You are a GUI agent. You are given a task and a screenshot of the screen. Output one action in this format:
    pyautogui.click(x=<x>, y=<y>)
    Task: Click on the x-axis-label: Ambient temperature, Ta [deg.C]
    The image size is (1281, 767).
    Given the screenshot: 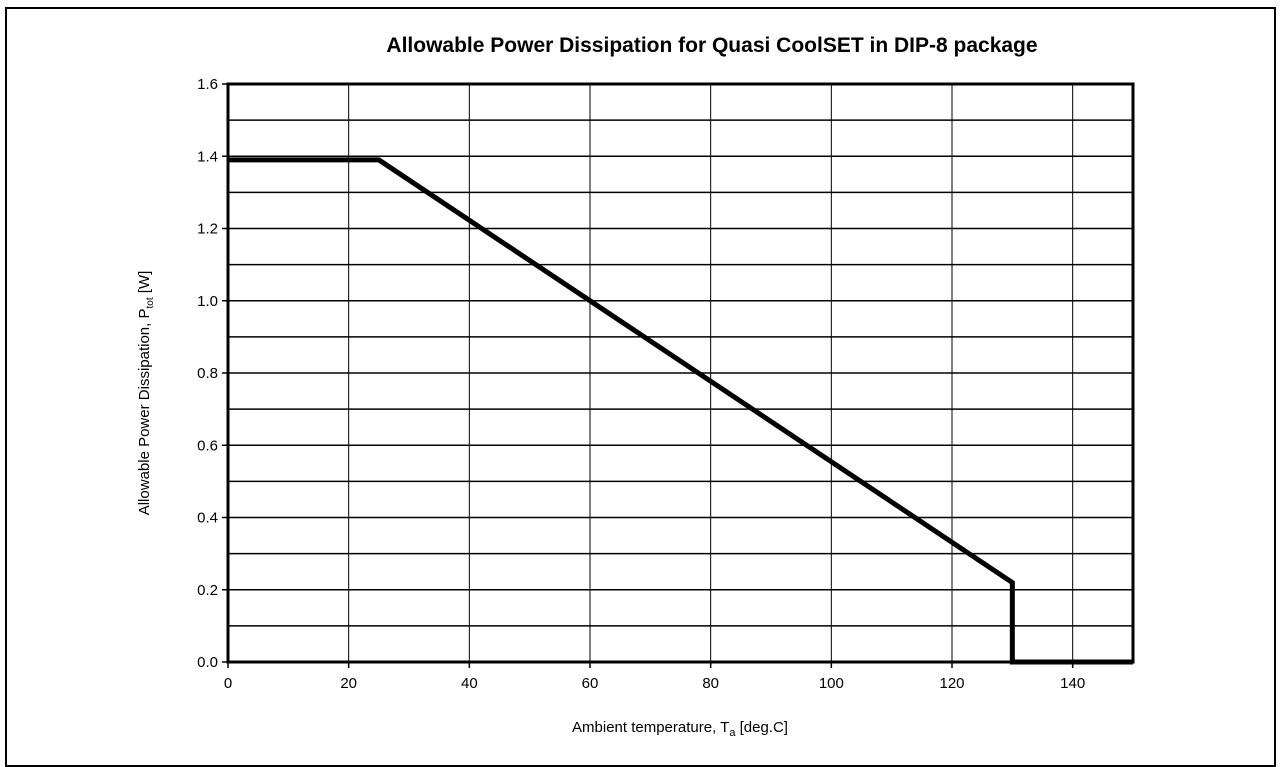 What is the action you would take?
    pyautogui.click(x=680, y=729)
    